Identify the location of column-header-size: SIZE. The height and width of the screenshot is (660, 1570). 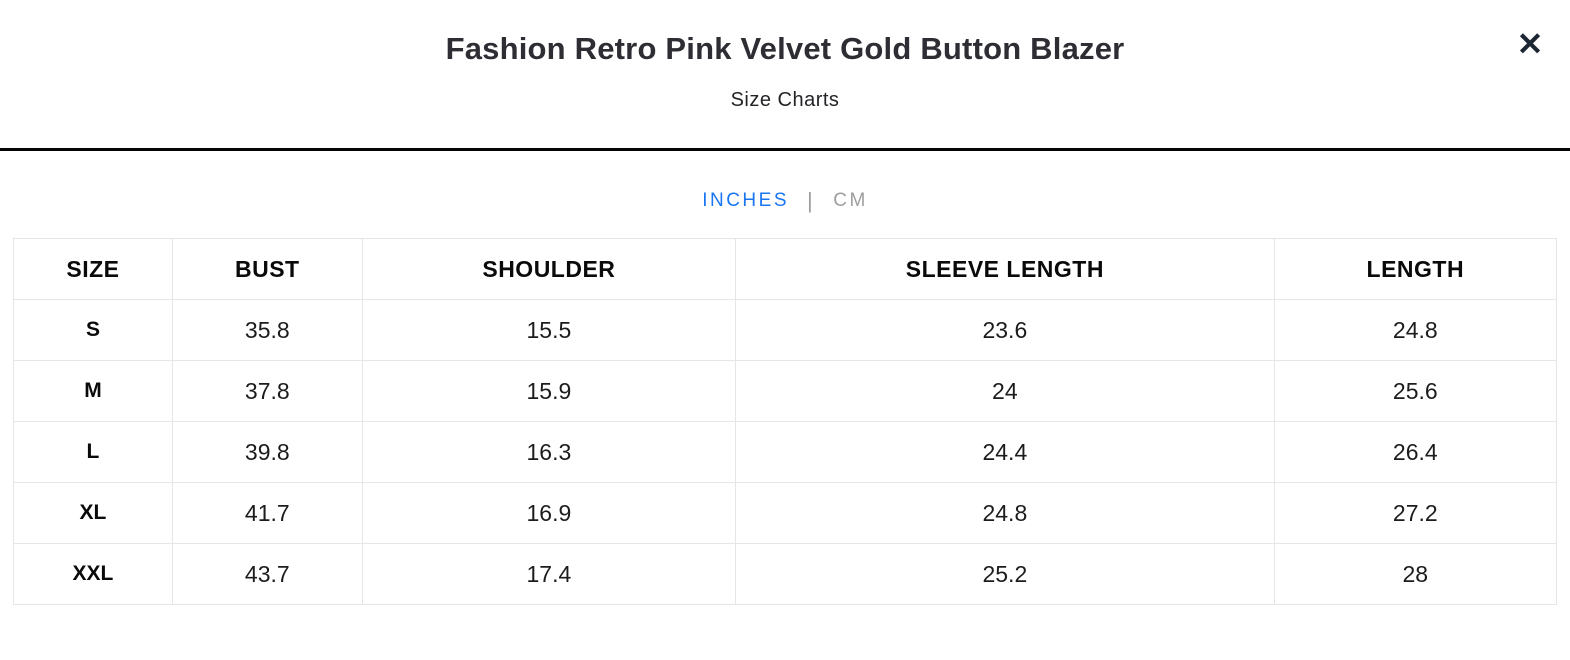
(93, 269).